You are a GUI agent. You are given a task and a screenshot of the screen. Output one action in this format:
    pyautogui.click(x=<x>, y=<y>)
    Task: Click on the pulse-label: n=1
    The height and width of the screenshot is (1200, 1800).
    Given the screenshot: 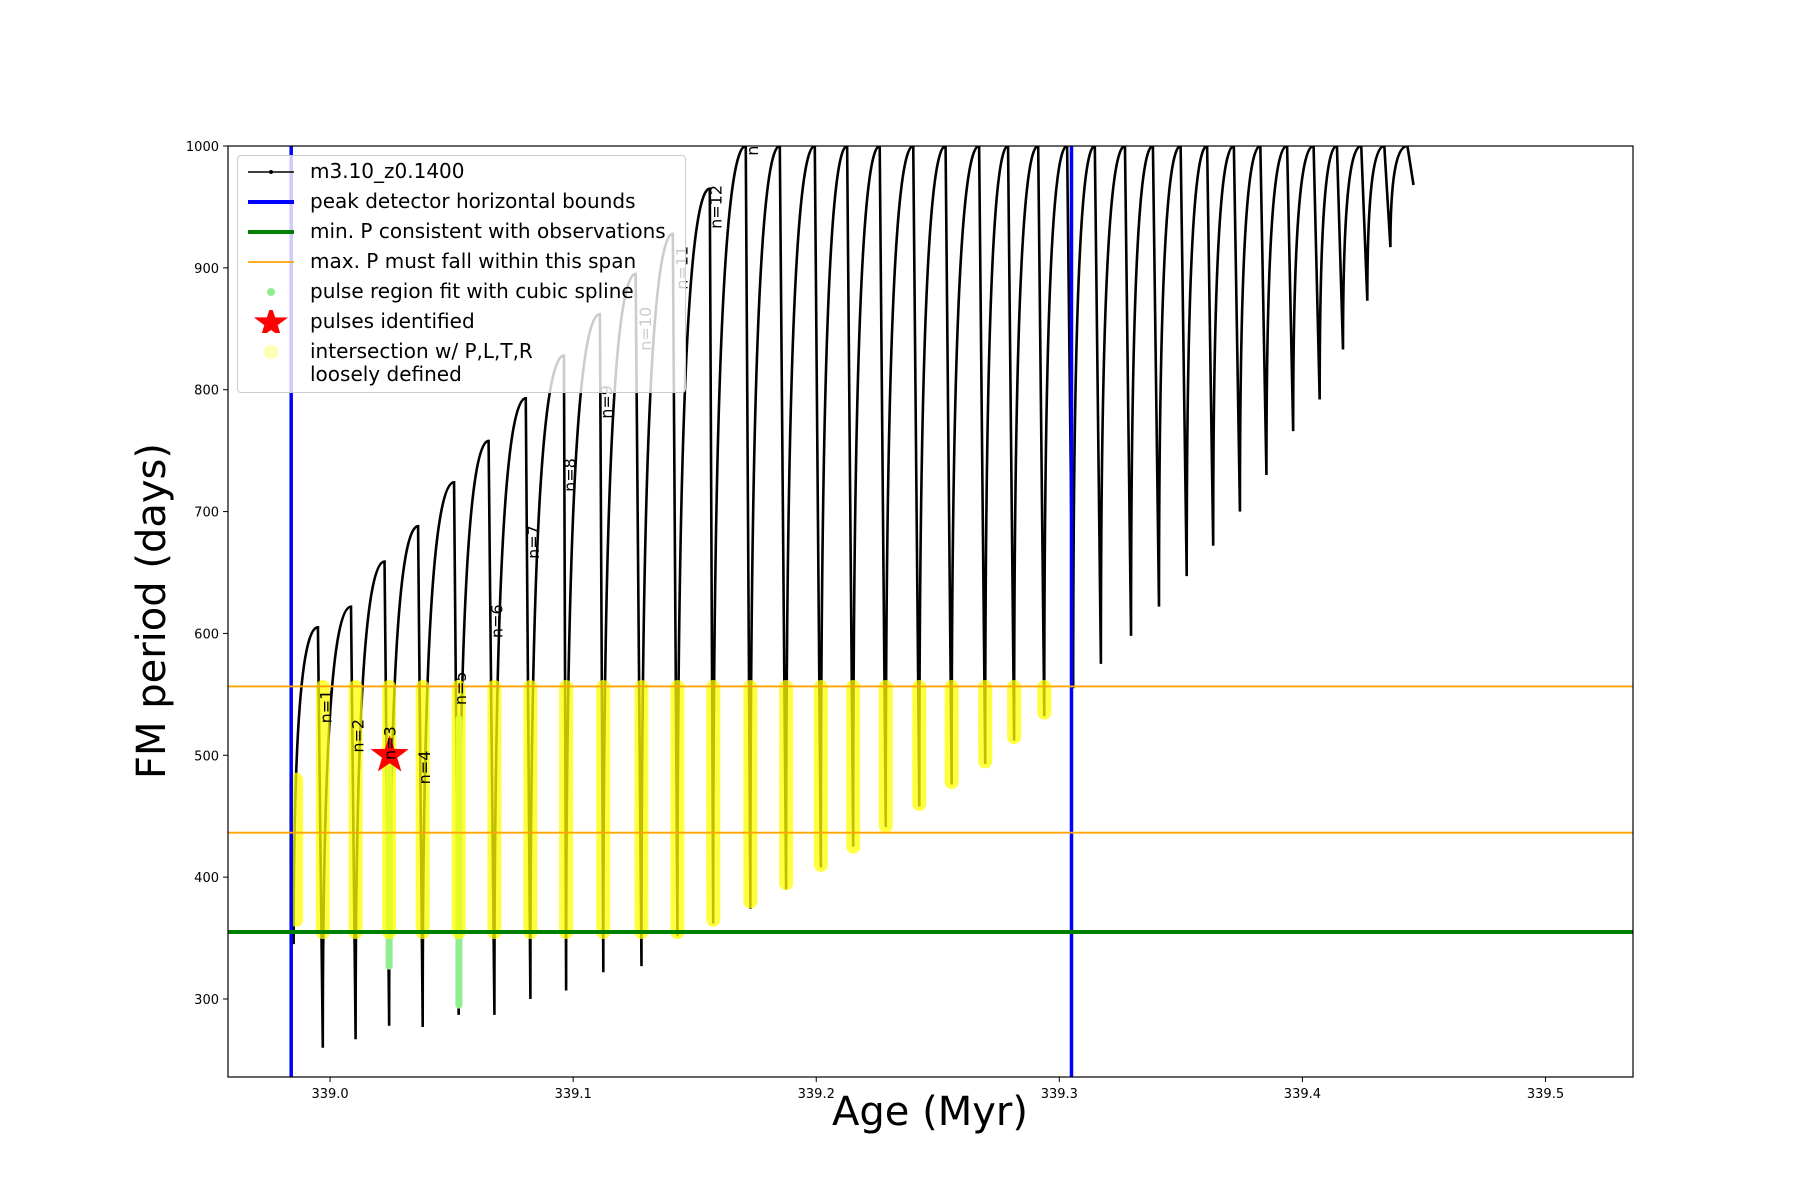 What is the action you would take?
    pyautogui.click(x=325, y=707)
    